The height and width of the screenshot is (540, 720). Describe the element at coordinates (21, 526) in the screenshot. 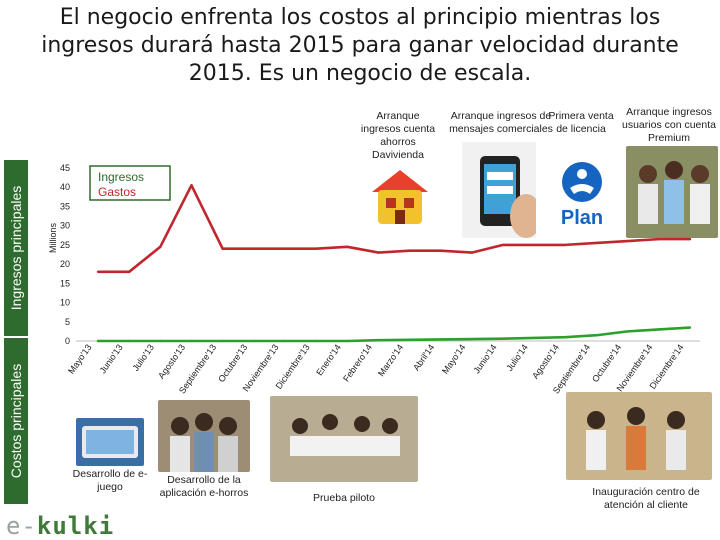

I see `logo-prefix: e-` at that location.